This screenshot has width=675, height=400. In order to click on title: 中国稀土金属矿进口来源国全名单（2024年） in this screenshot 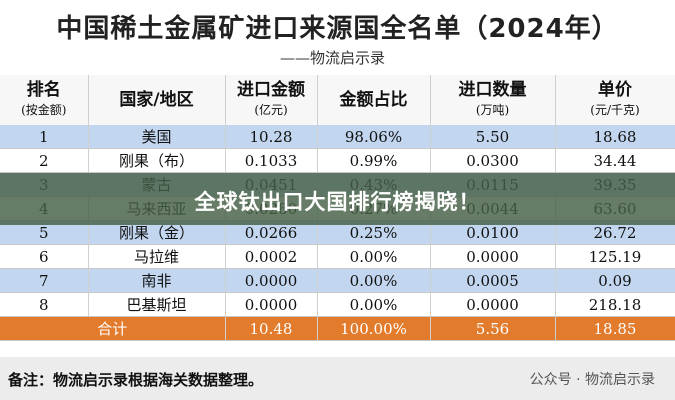, I will do `click(337, 29)`.